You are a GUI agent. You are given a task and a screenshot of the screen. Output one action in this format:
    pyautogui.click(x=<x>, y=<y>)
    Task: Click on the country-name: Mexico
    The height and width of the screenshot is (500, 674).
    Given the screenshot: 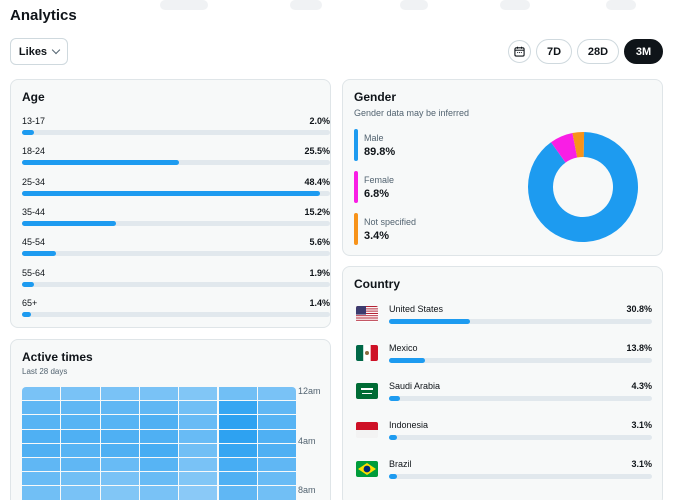 What is the action you would take?
    pyautogui.click(x=403, y=347)
    